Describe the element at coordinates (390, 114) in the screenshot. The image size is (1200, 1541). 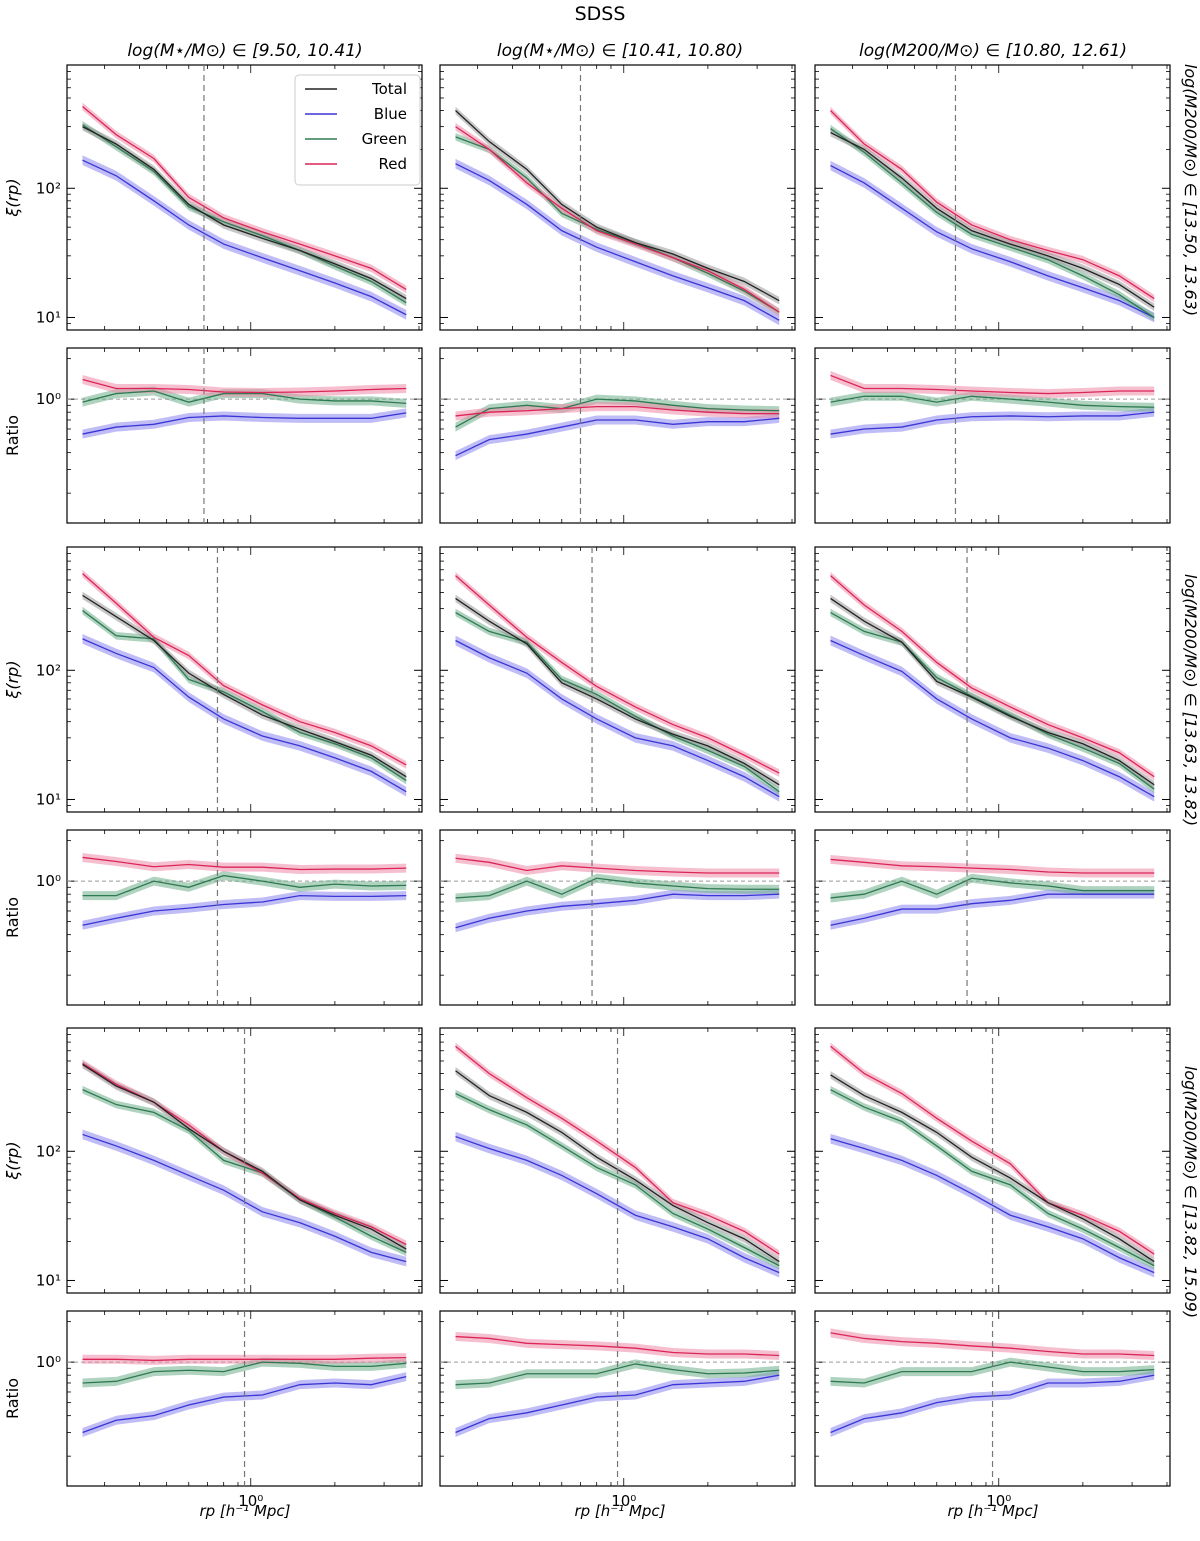
I see `legend-label-blue: Blue` at that location.